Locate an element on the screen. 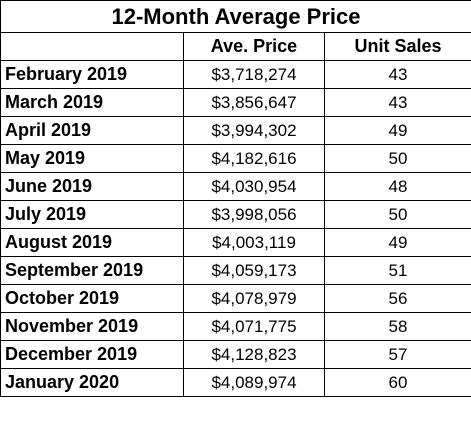 Image resolution: width=471 pixels, height=421 pixels. row-price: $3,994,302 is located at coordinates (254, 130).